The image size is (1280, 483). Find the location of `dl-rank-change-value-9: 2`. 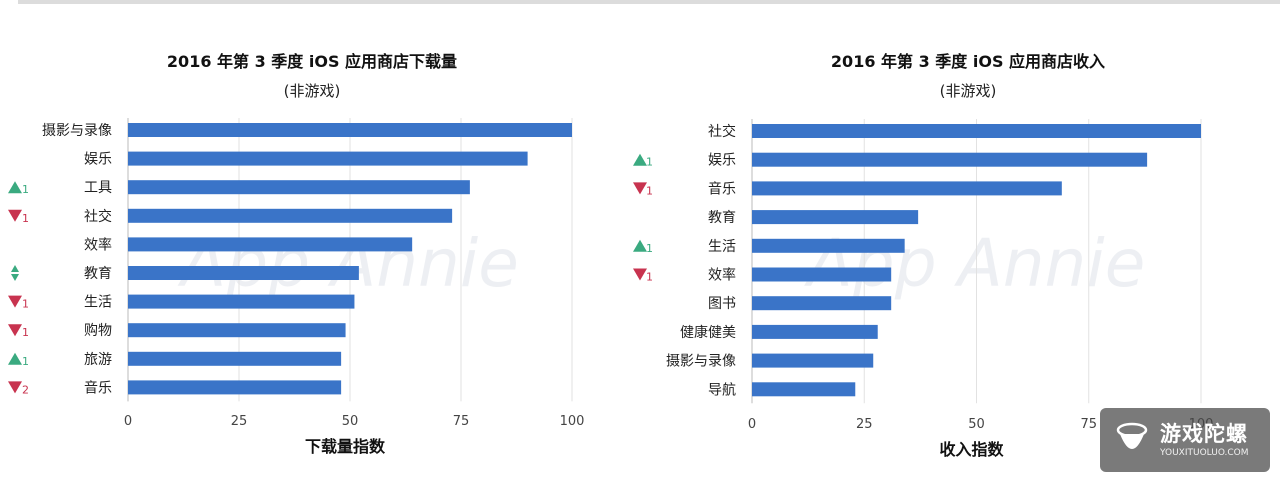

dl-rank-change-value-9: 2 is located at coordinates (25, 389).